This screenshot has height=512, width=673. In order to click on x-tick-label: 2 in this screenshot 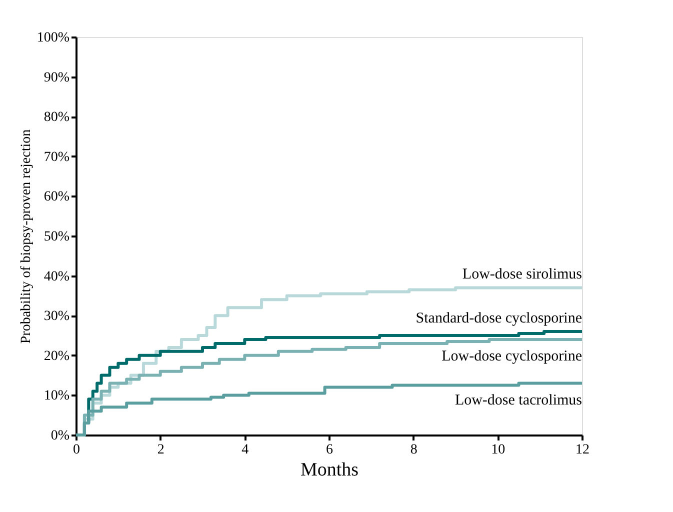, I will do `click(160, 450)`.